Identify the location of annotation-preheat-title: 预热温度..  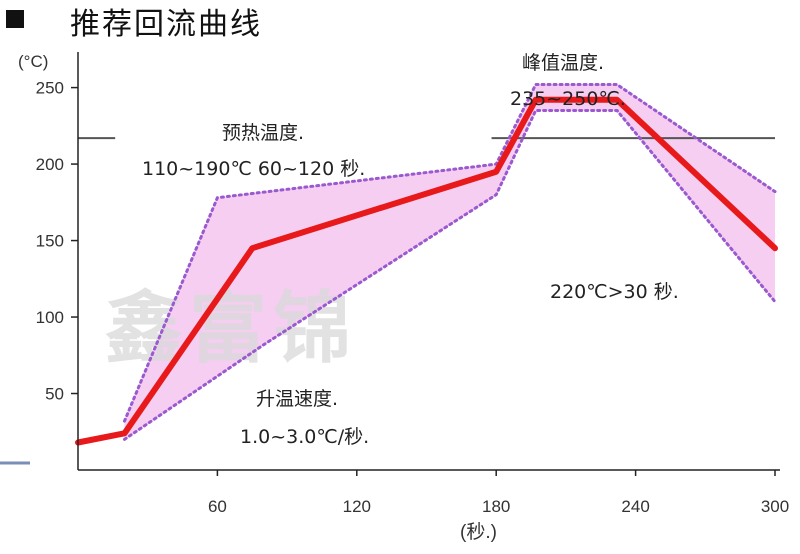
(263, 133).